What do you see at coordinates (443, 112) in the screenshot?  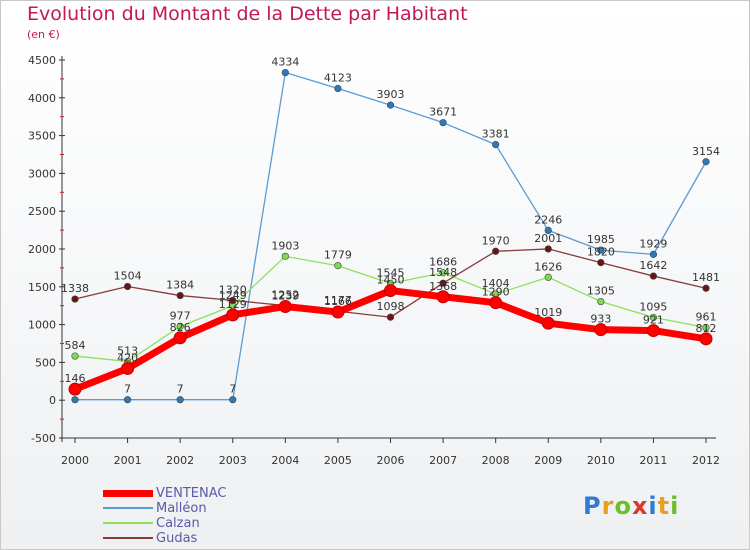 I see `data-label-mall-on: 3671` at bounding box center [443, 112].